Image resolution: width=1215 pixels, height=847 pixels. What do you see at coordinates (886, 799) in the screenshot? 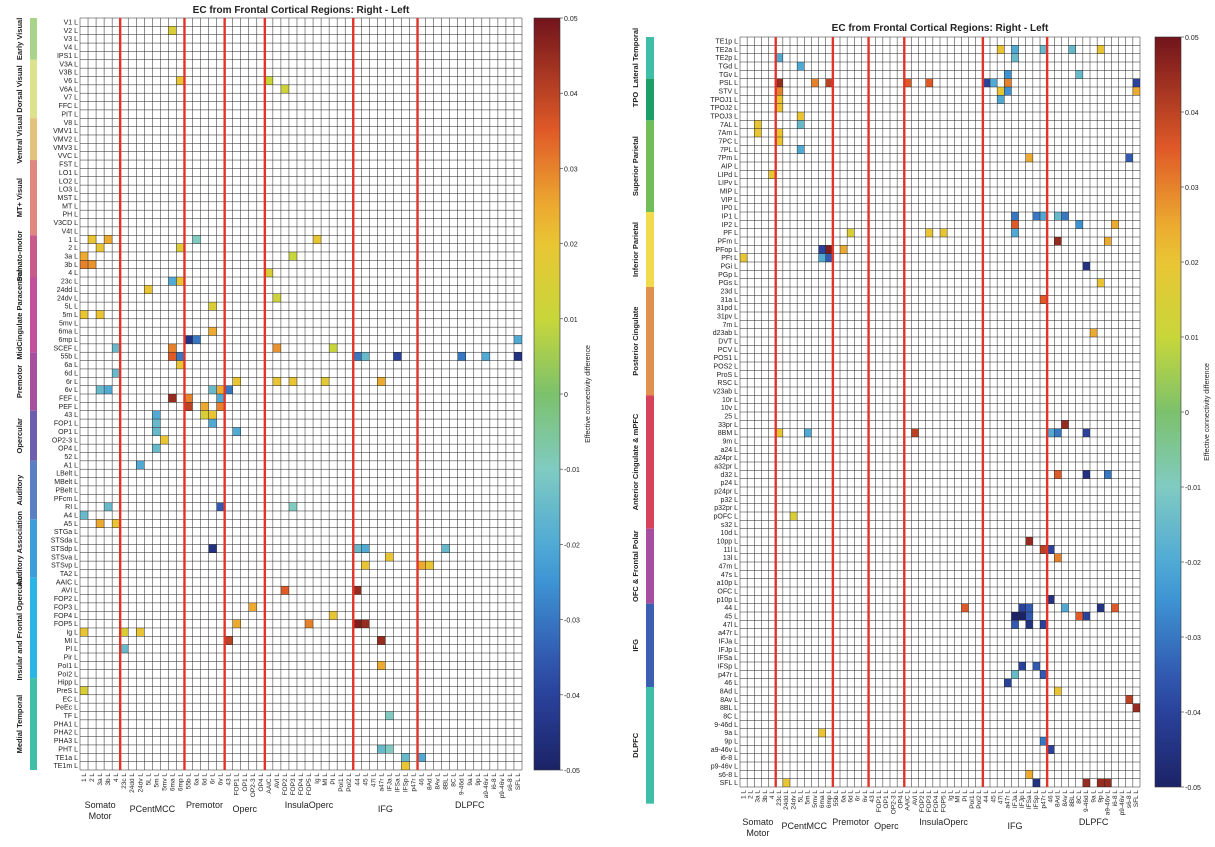
I see `column-label: OP1 L` at bounding box center [886, 799].